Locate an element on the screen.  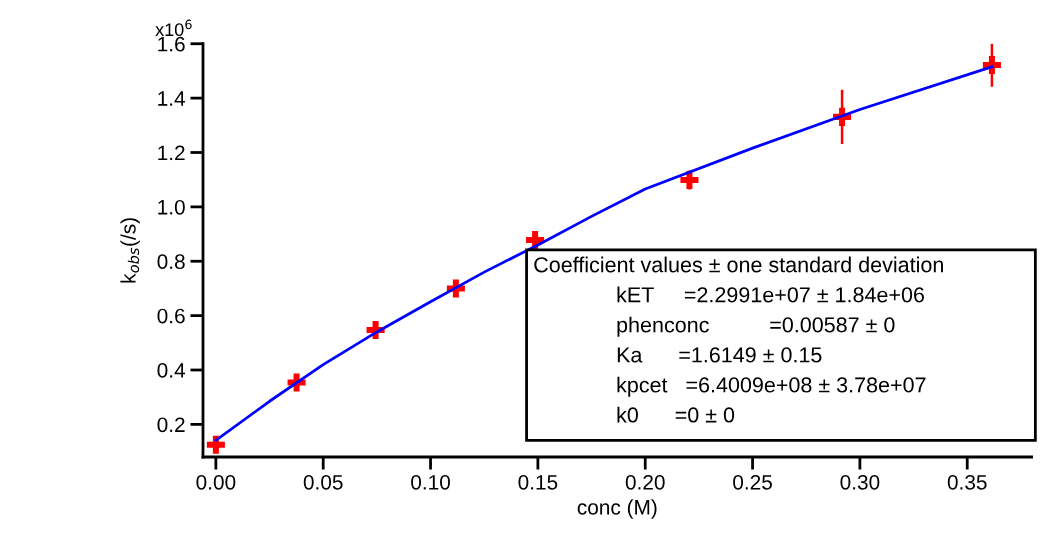
x-tick-label: 0.30 is located at coordinates (860, 482).